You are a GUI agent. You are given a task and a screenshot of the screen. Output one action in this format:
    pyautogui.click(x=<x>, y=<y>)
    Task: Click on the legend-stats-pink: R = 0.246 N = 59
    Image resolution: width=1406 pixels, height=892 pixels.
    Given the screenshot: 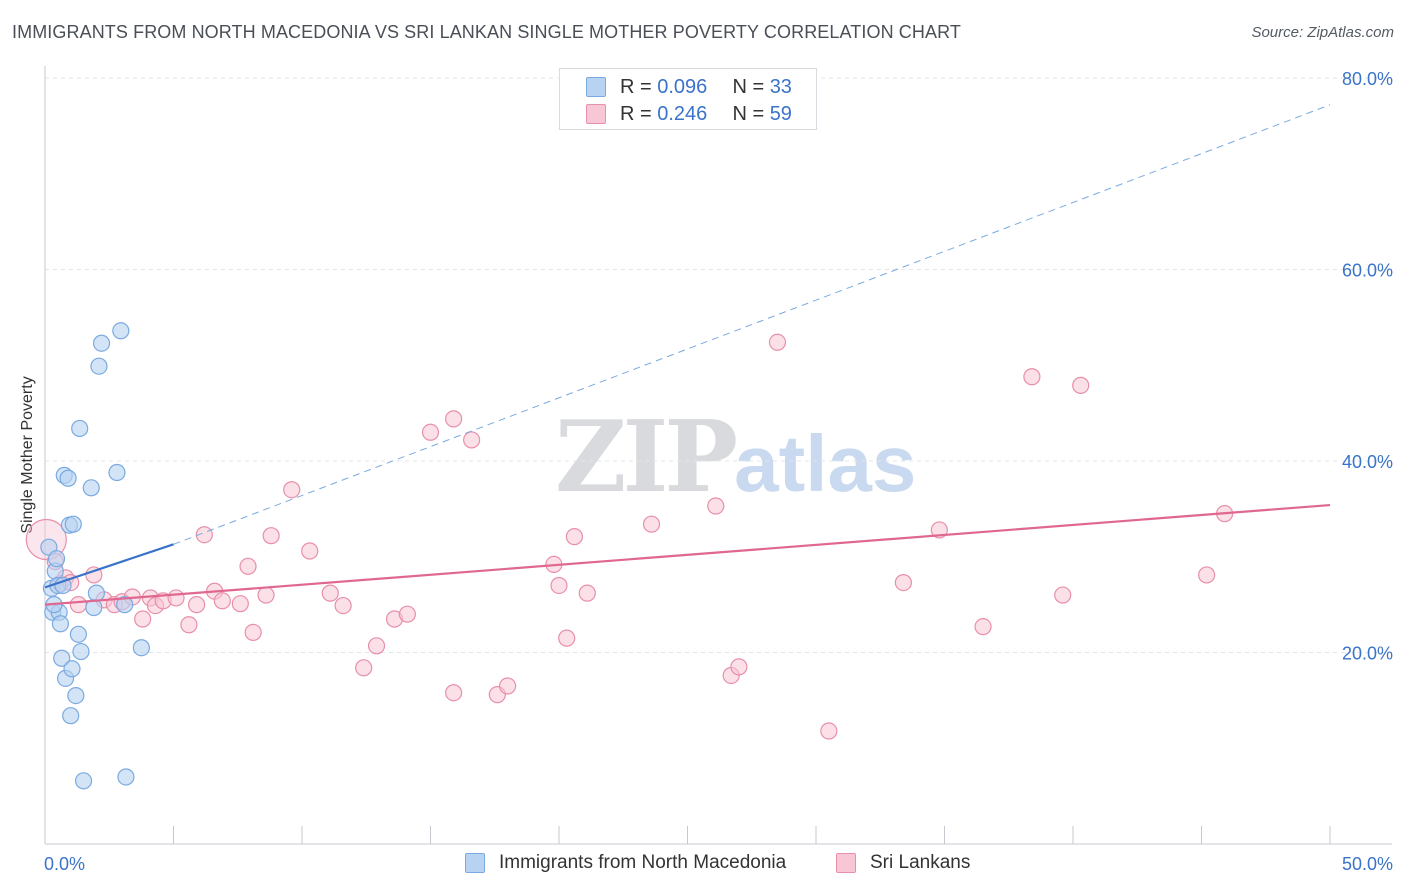 What is the action you would take?
    pyautogui.click(x=706, y=114)
    